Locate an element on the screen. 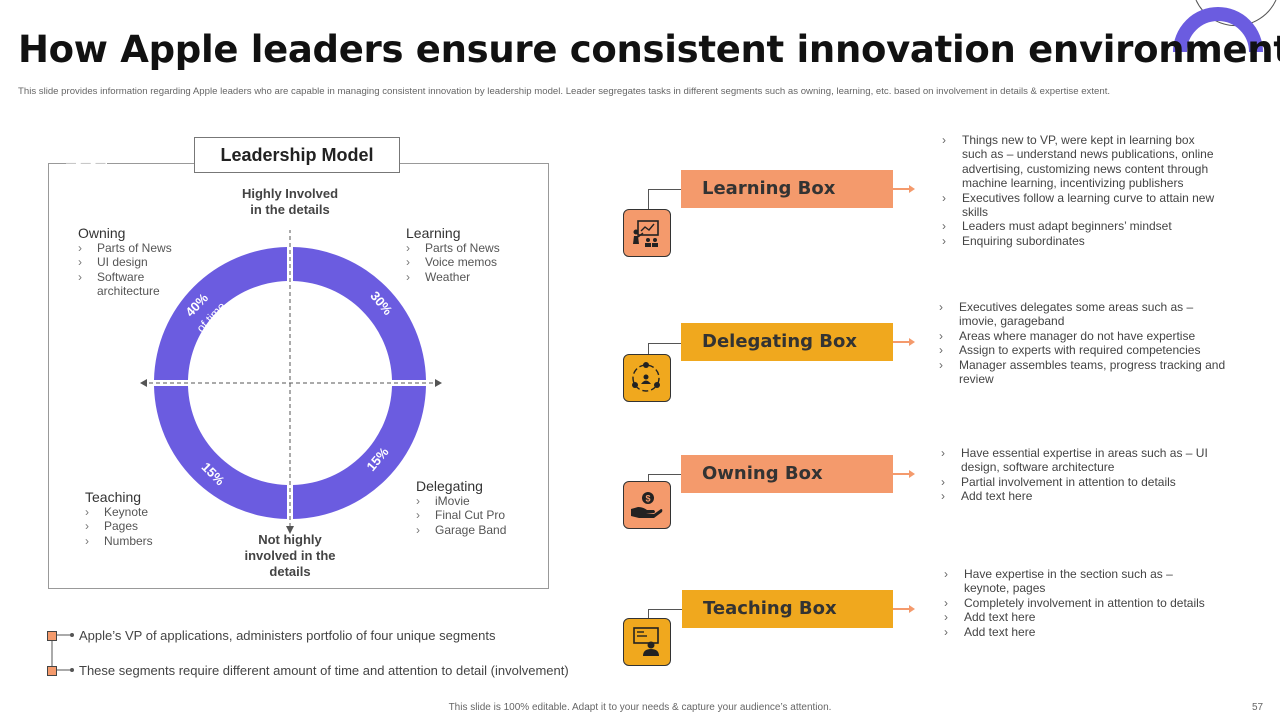 The image size is (1280, 720). list-item: Numbers is located at coordinates (145, 541).